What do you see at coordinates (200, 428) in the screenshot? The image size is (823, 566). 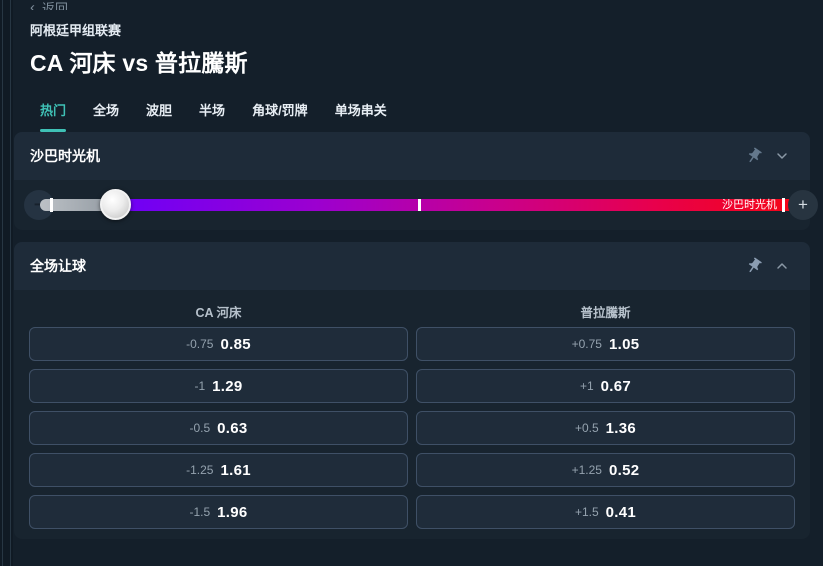 I see `handicap-line: -0.5` at bounding box center [200, 428].